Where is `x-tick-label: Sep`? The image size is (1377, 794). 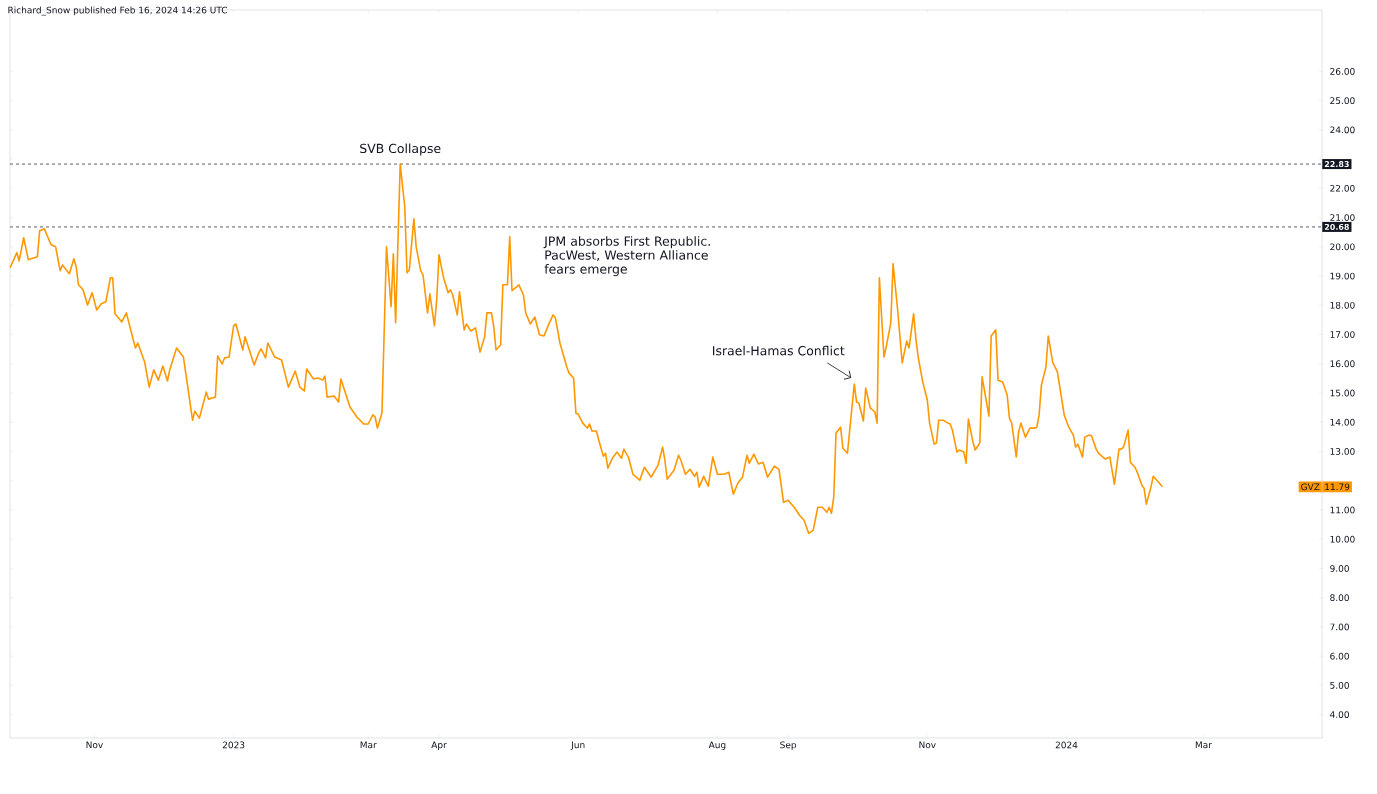
x-tick-label: Sep is located at coordinates (788, 746).